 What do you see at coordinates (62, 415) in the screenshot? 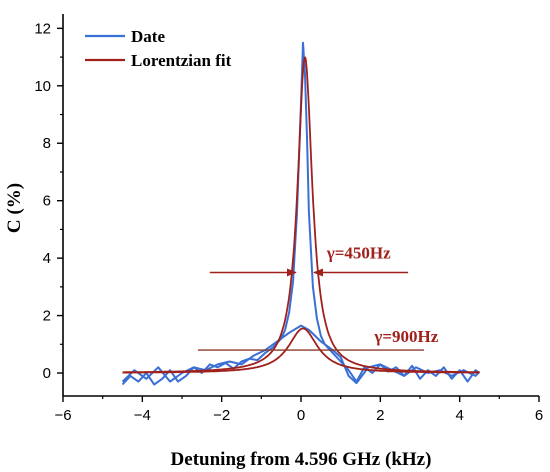
I see `x-tick-label: −6` at bounding box center [62, 415].